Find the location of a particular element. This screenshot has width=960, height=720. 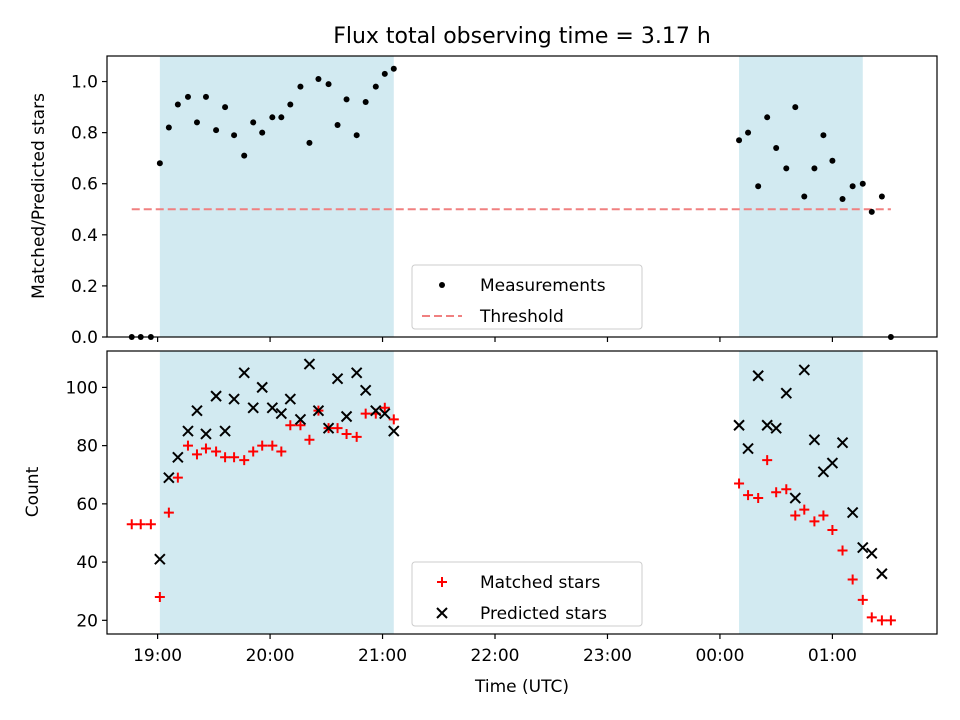

bottom-y-tick-label: 20 is located at coordinates (87, 621).